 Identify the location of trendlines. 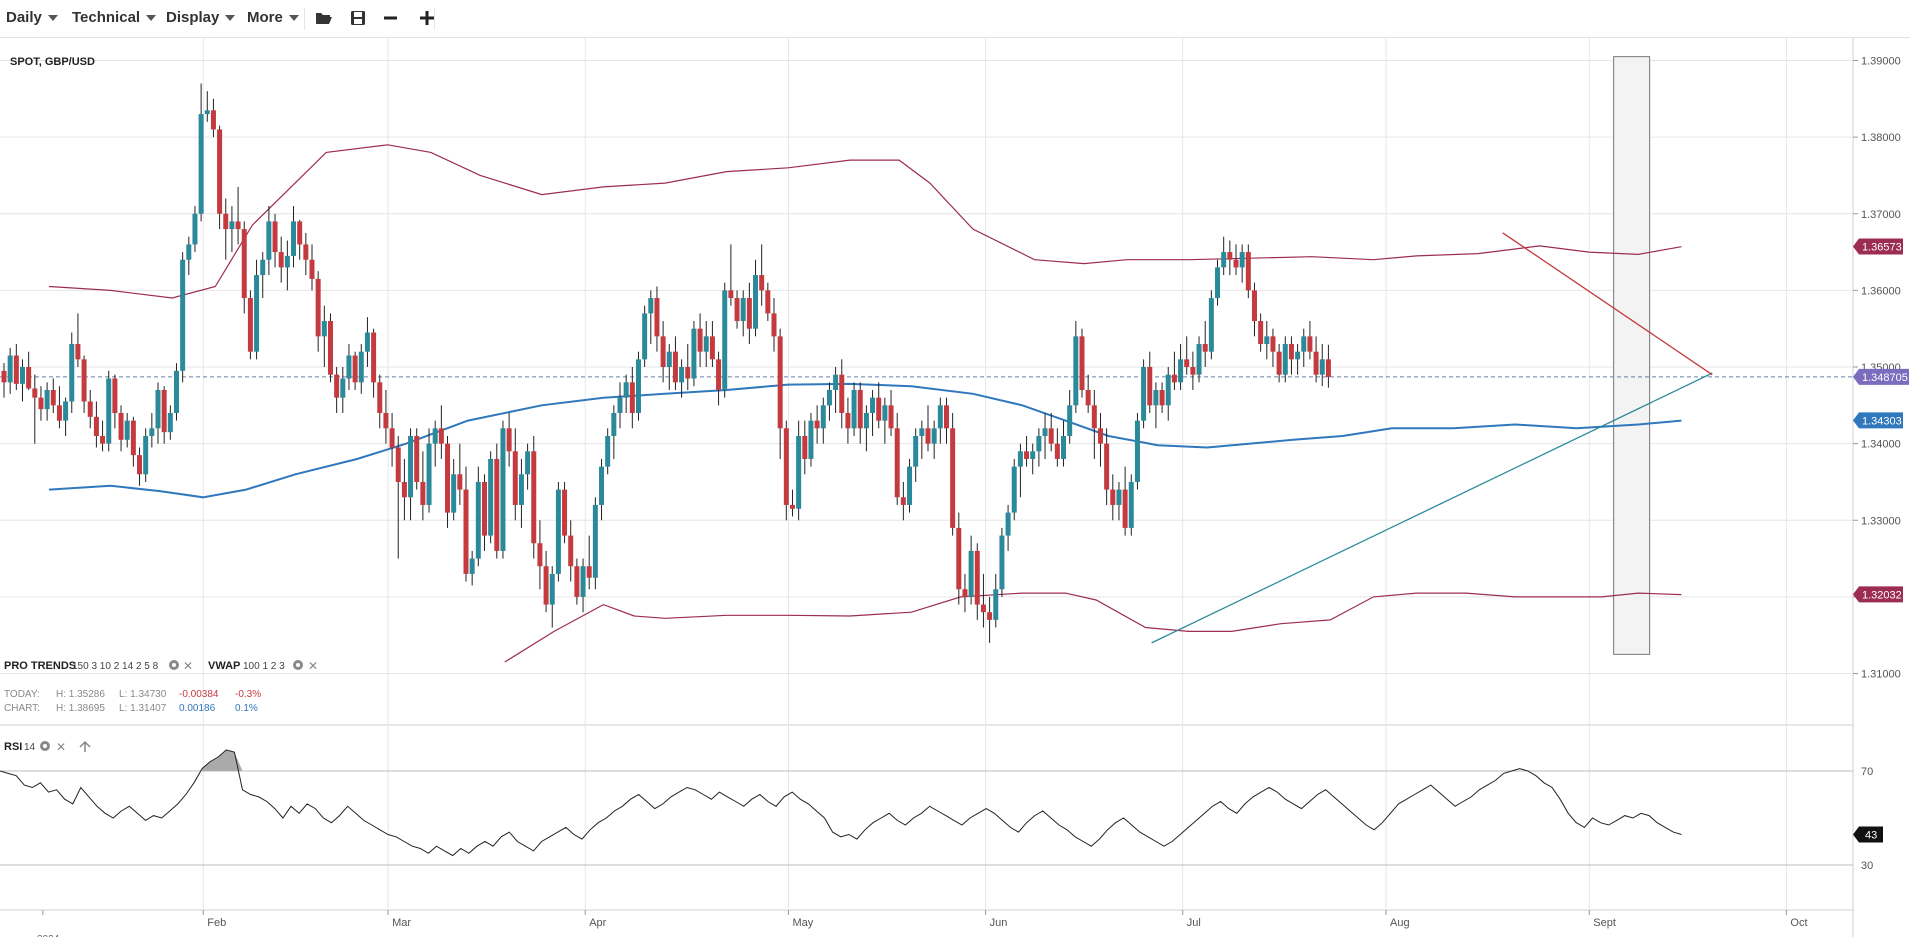
(1432, 438).